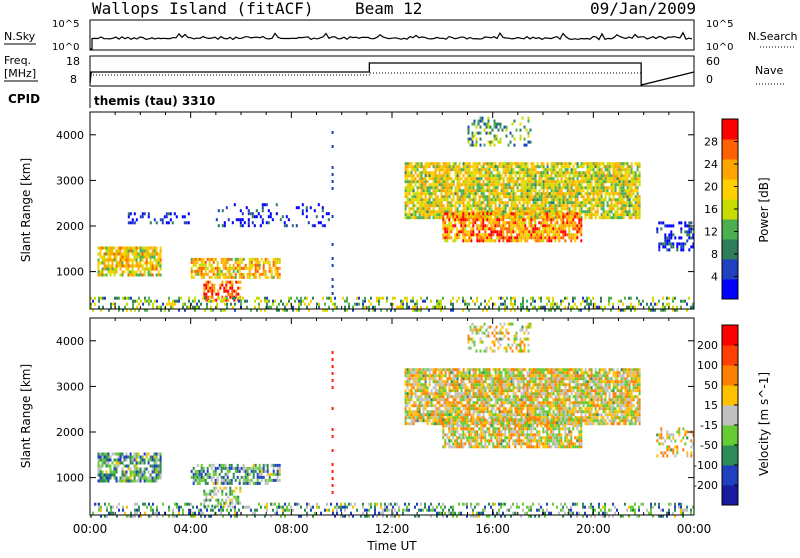 This screenshot has width=800, height=558. What do you see at coordinates (512, 227) in the screenshot?
I see `power-echo-region` at bounding box center [512, 227].